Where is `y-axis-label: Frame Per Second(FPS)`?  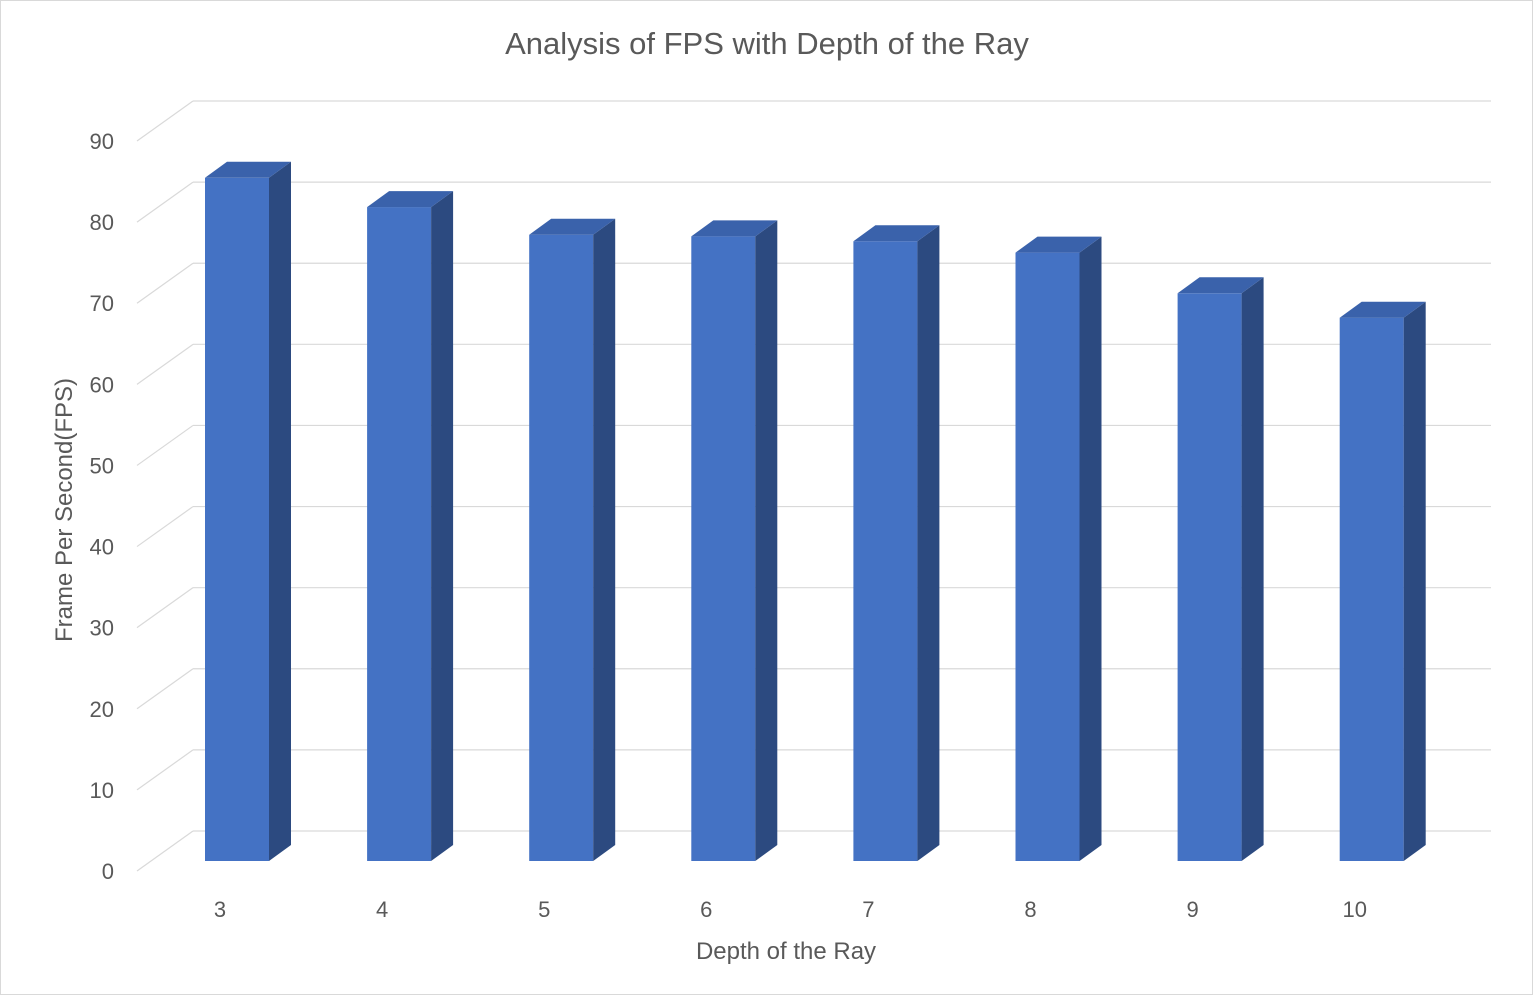 y-axis-label: Frame Per Second(FPS) is located at coordinates (64, 510).